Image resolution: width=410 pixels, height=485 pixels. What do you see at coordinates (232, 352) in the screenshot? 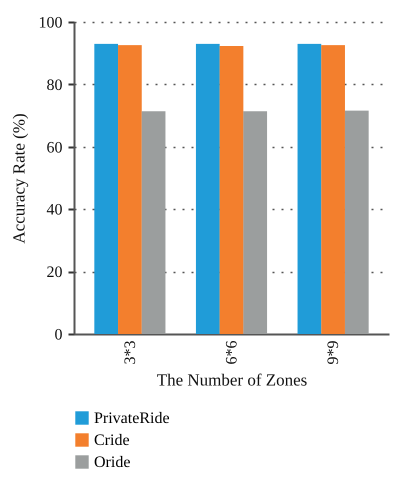
I see `x-tick-label: 6*6` at bounding box center [232, 352].